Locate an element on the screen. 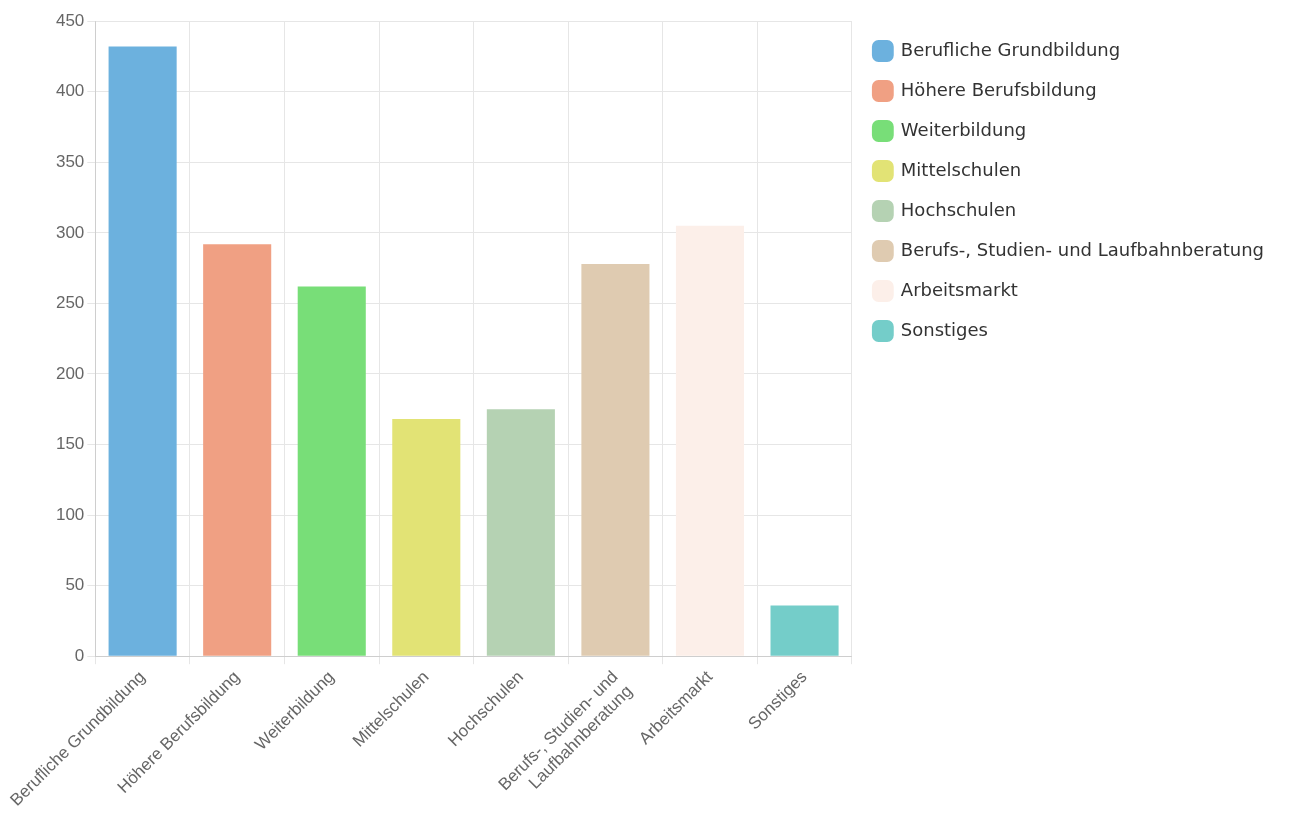 Image resolution: width=1290 pixels, height=838 pixels. y-tick-label: 350 is located at coordinates (70, 161).